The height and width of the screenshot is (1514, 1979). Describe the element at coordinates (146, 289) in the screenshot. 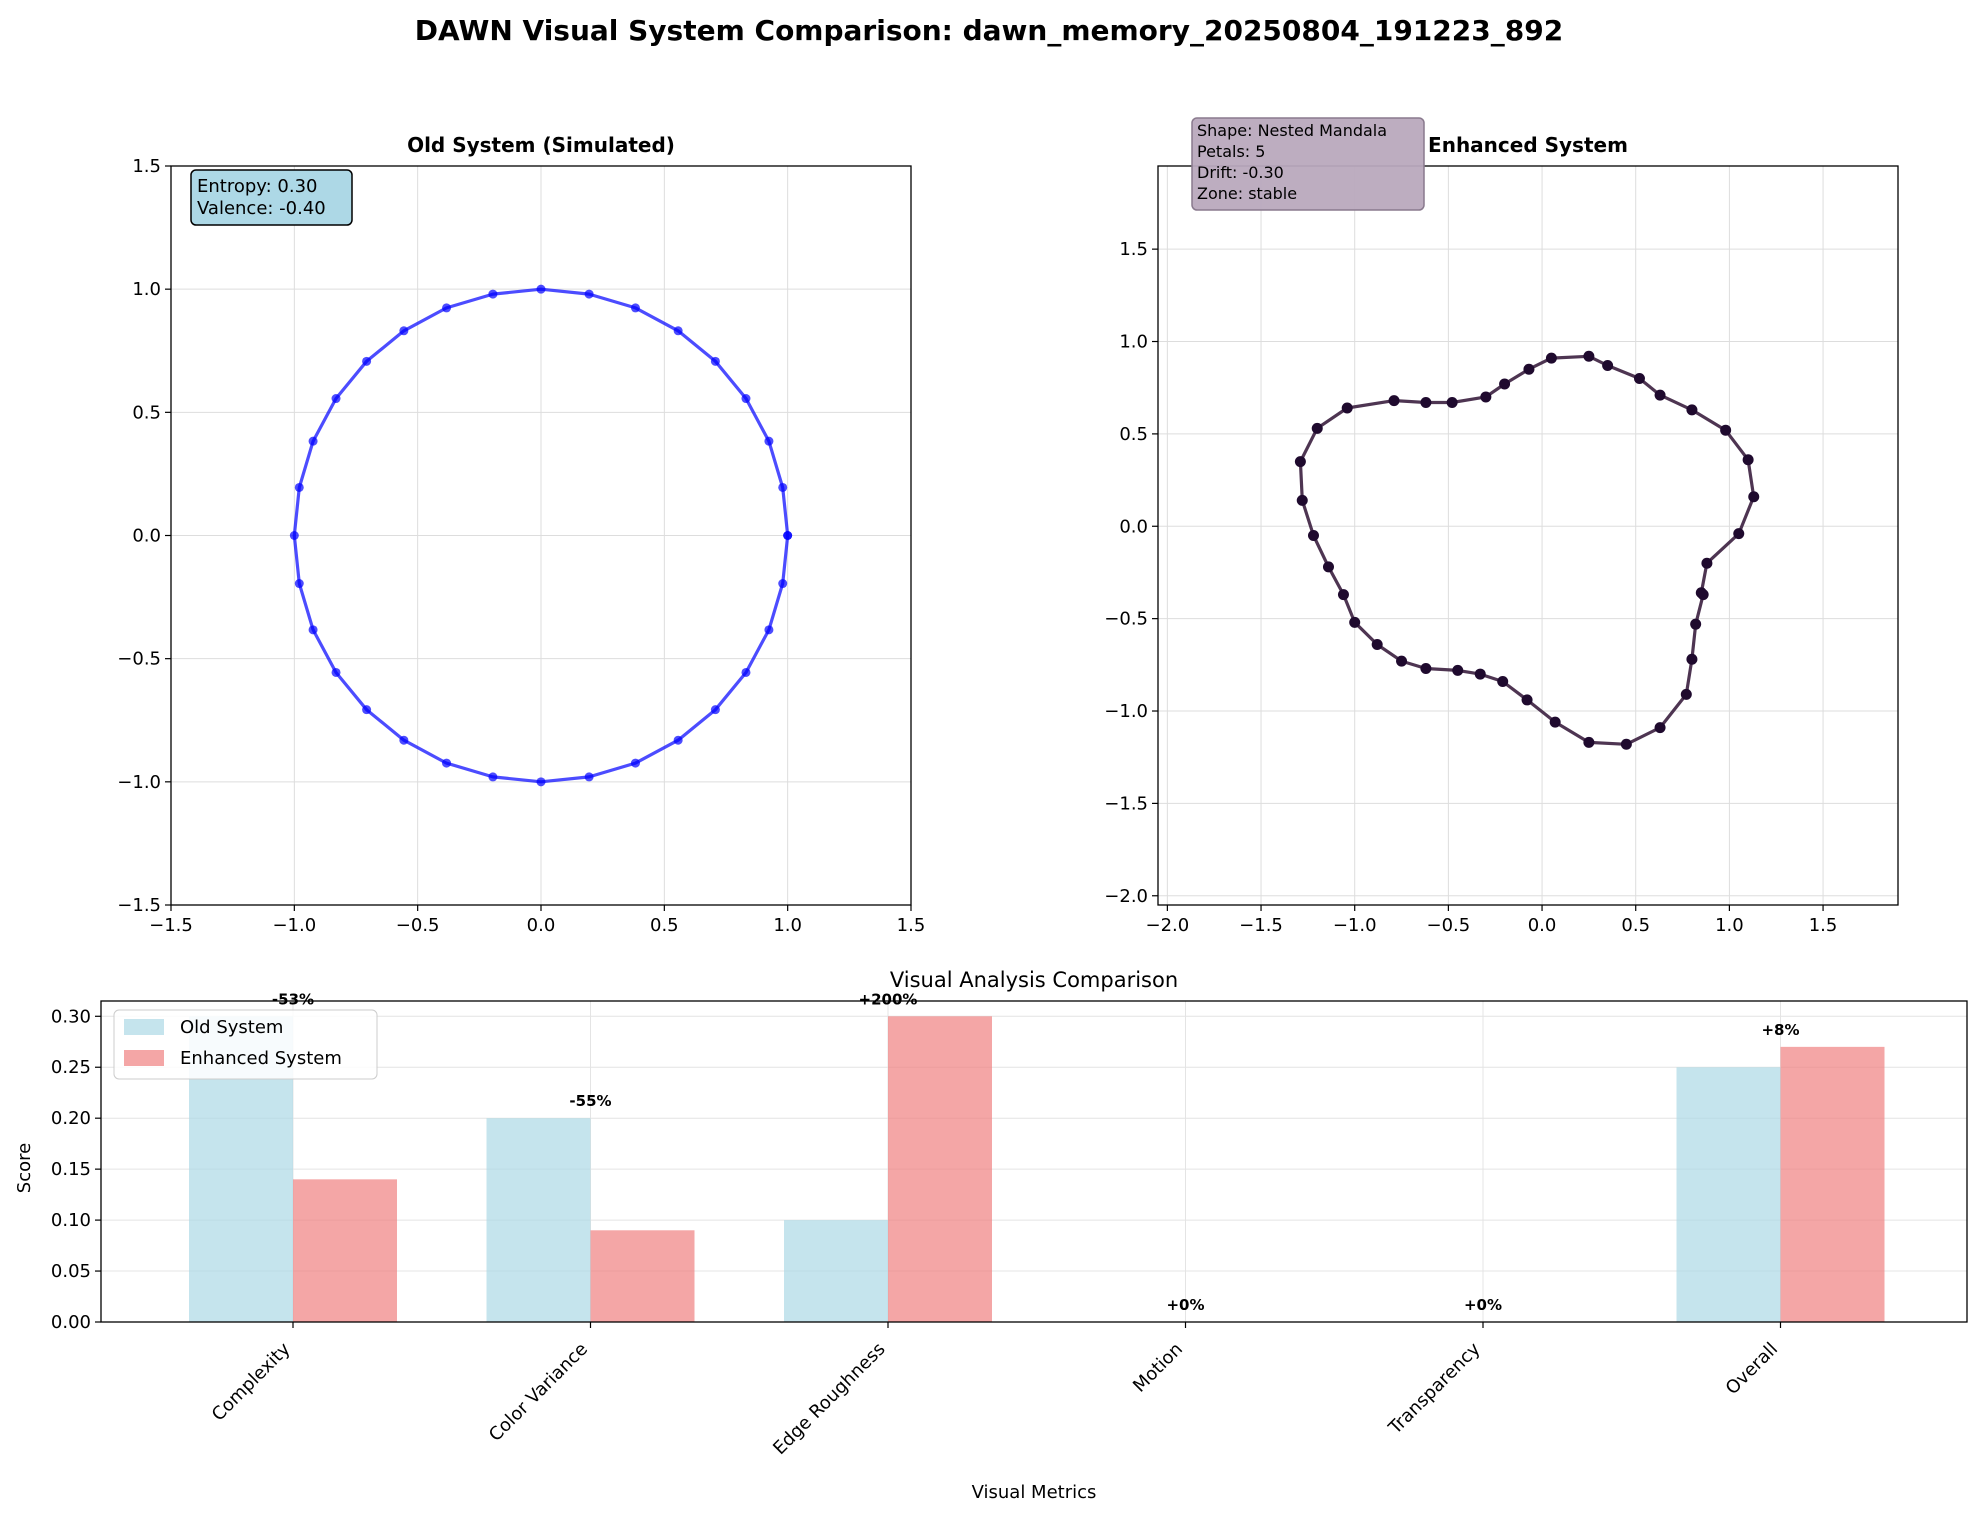

I see `y-tick-label: 1.0` at that location.